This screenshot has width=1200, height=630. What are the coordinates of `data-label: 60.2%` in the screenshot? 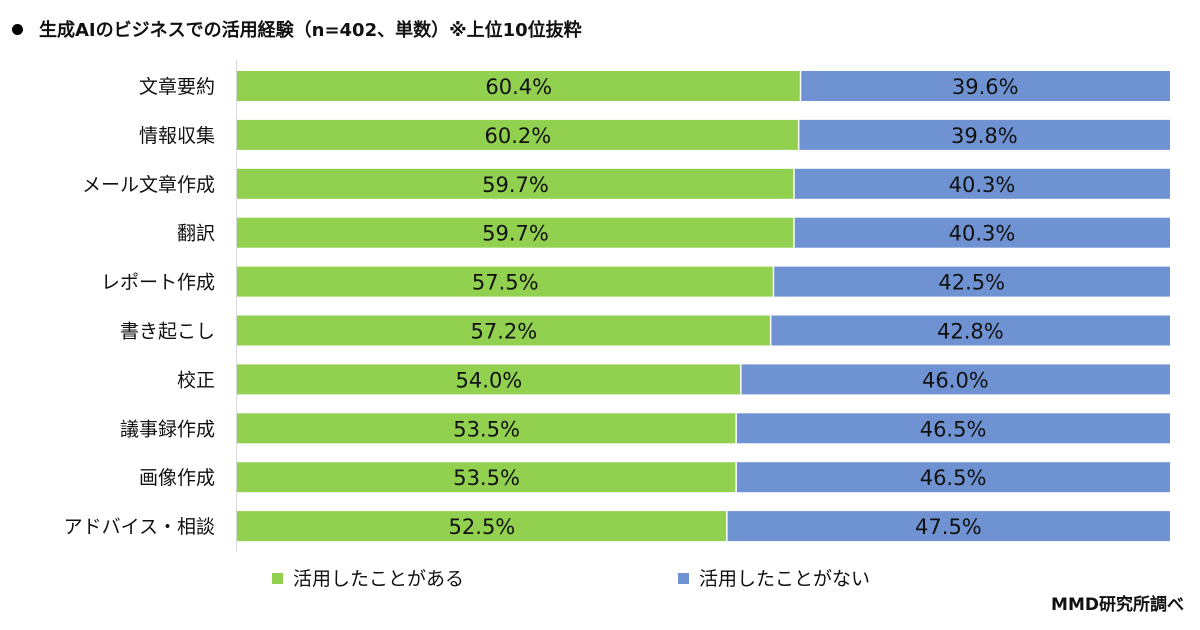 It's located at (517, 136).